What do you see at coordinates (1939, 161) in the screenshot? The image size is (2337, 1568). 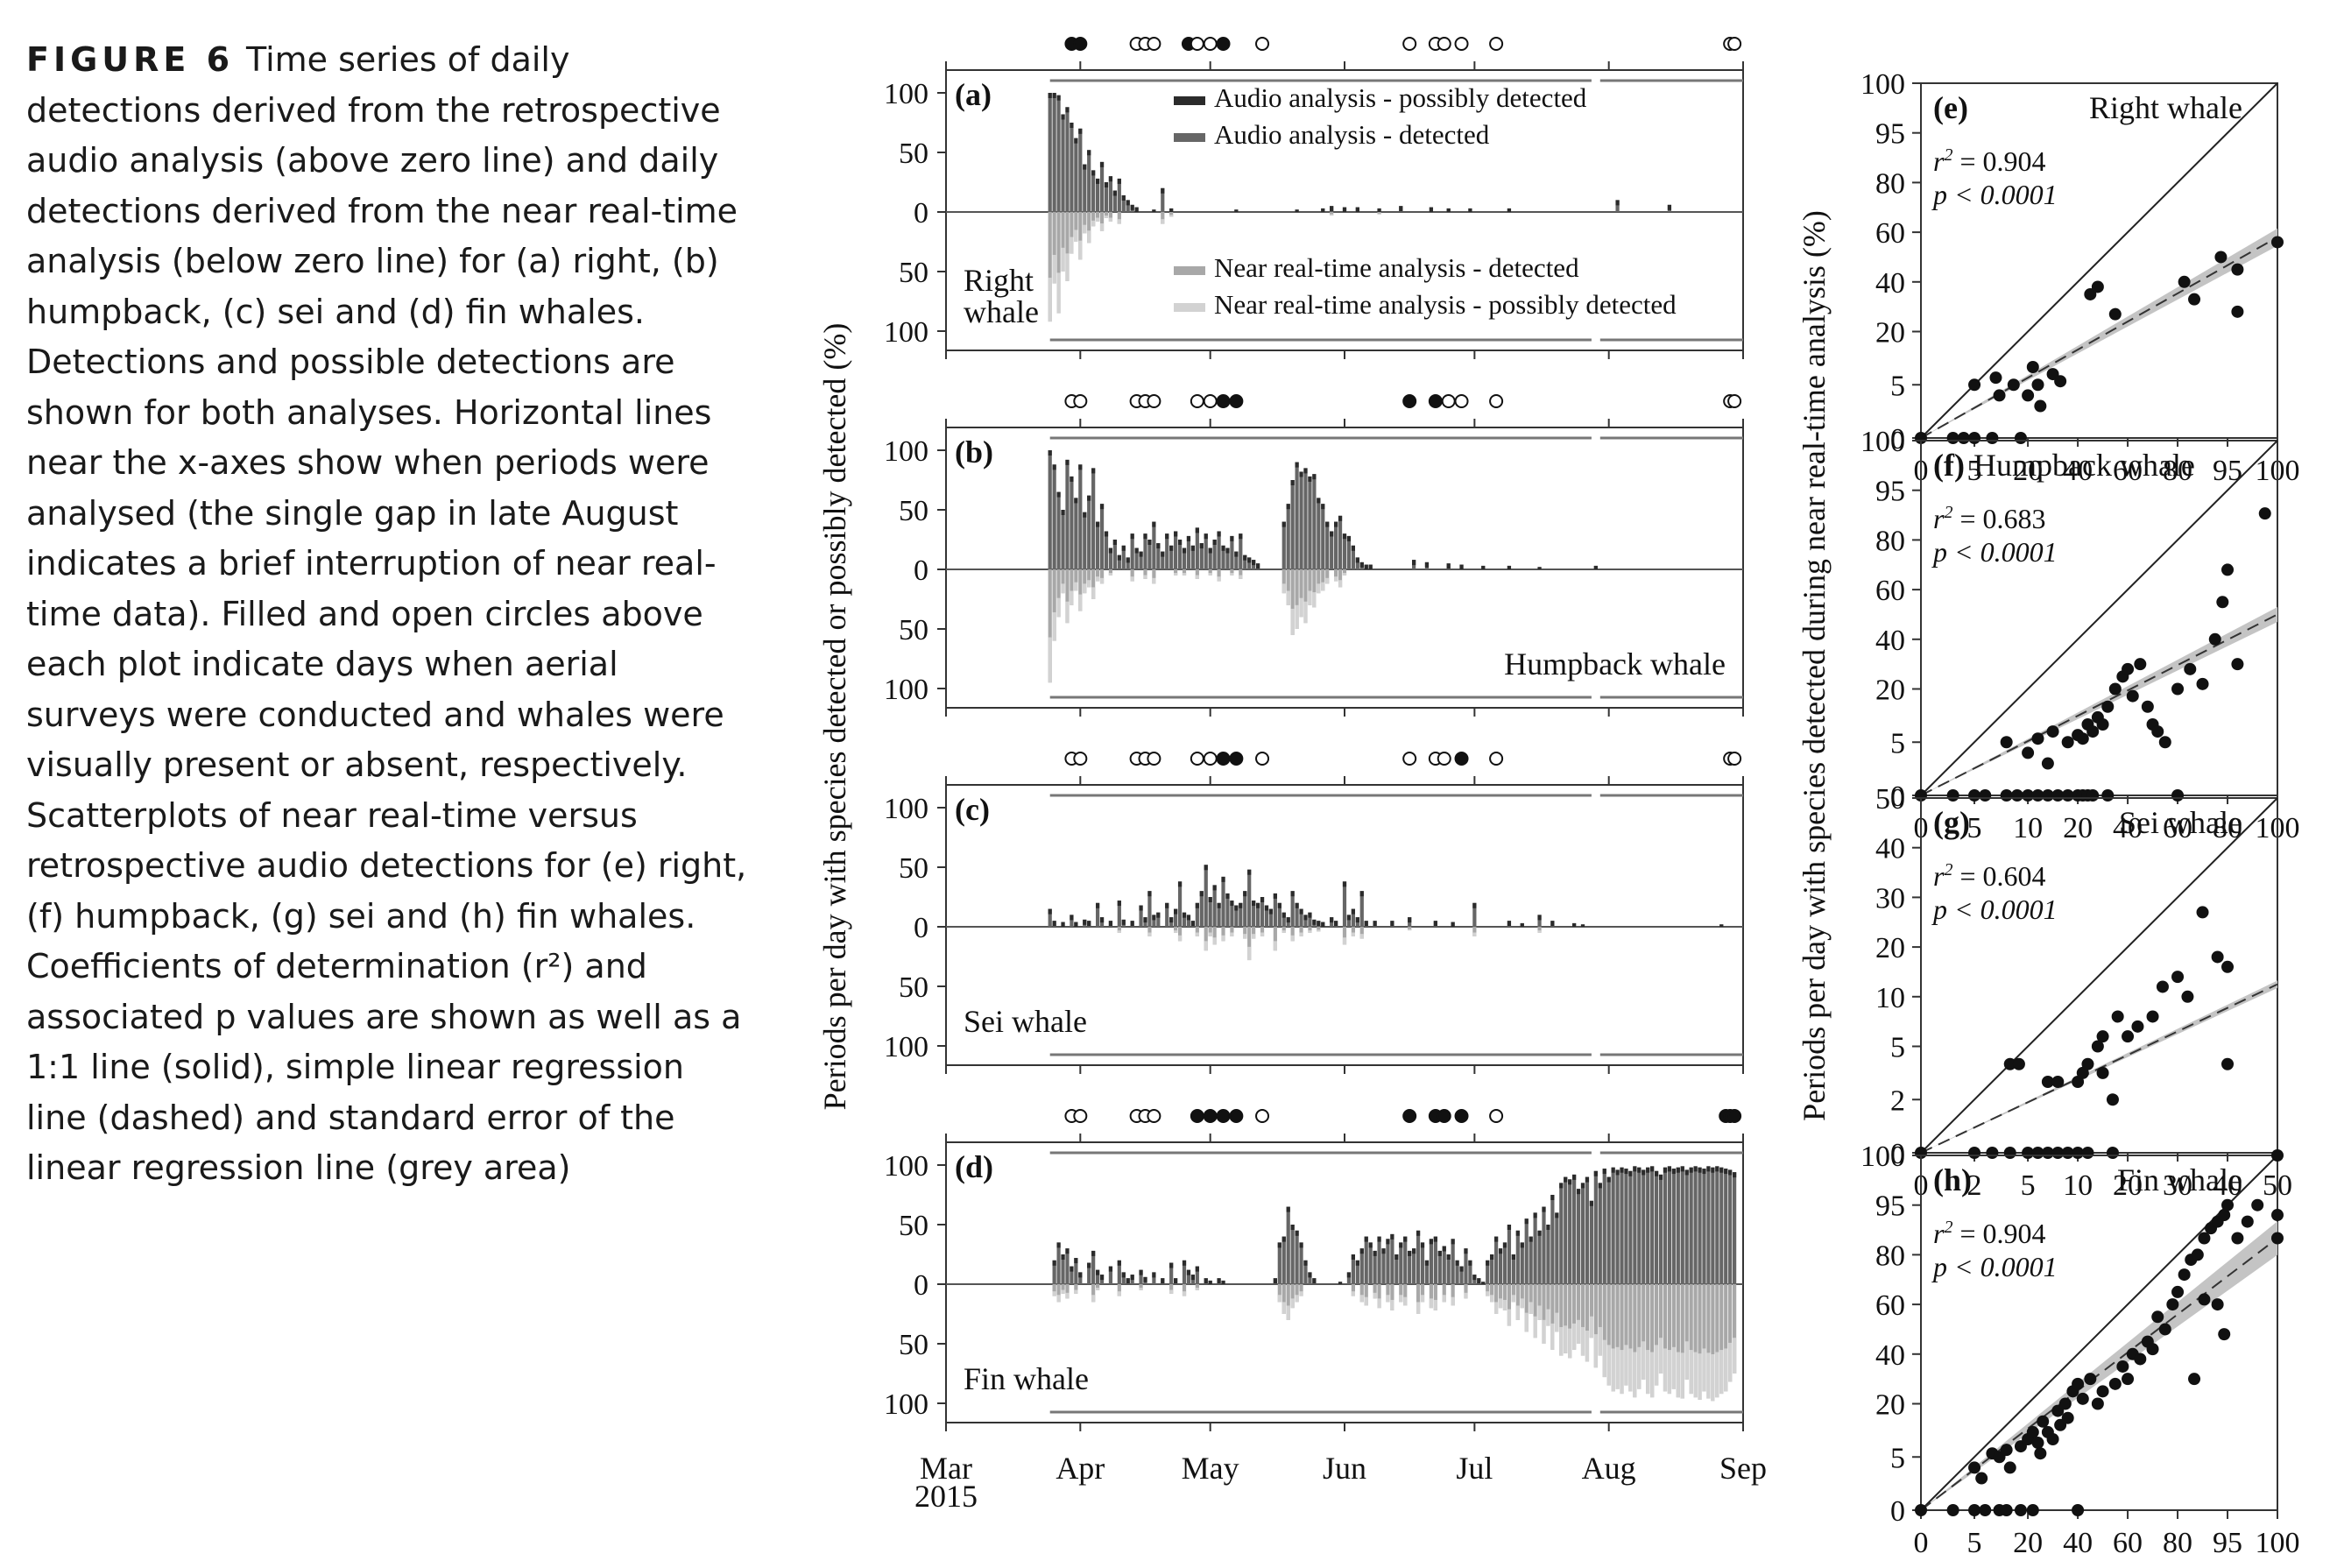 I see `r2-symbol: r` at bounding box center [1939, 161].